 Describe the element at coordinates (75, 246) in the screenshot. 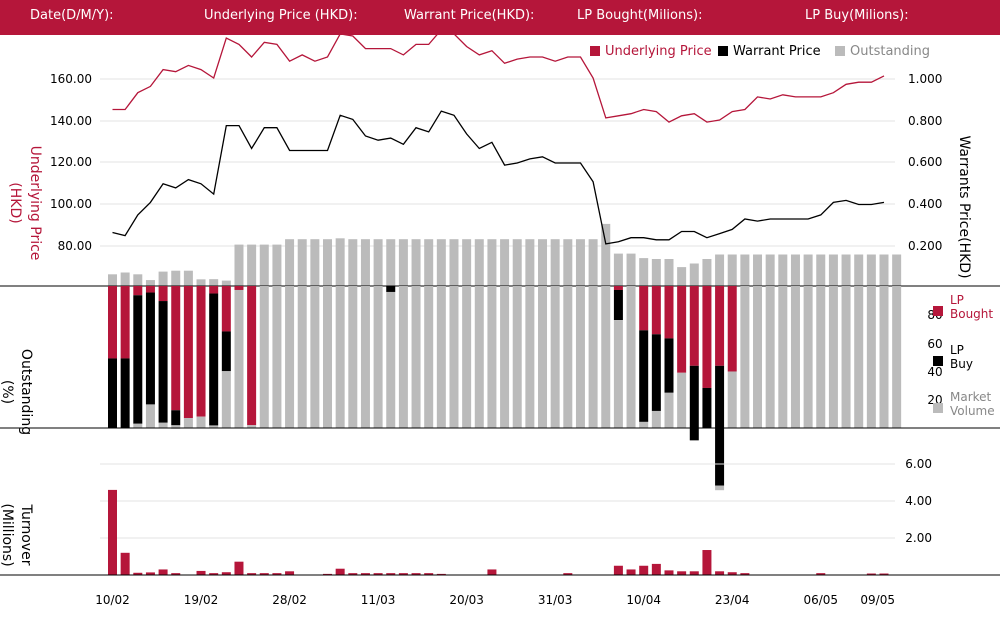

I see `y-tick-label-left: 80.00` at that location.